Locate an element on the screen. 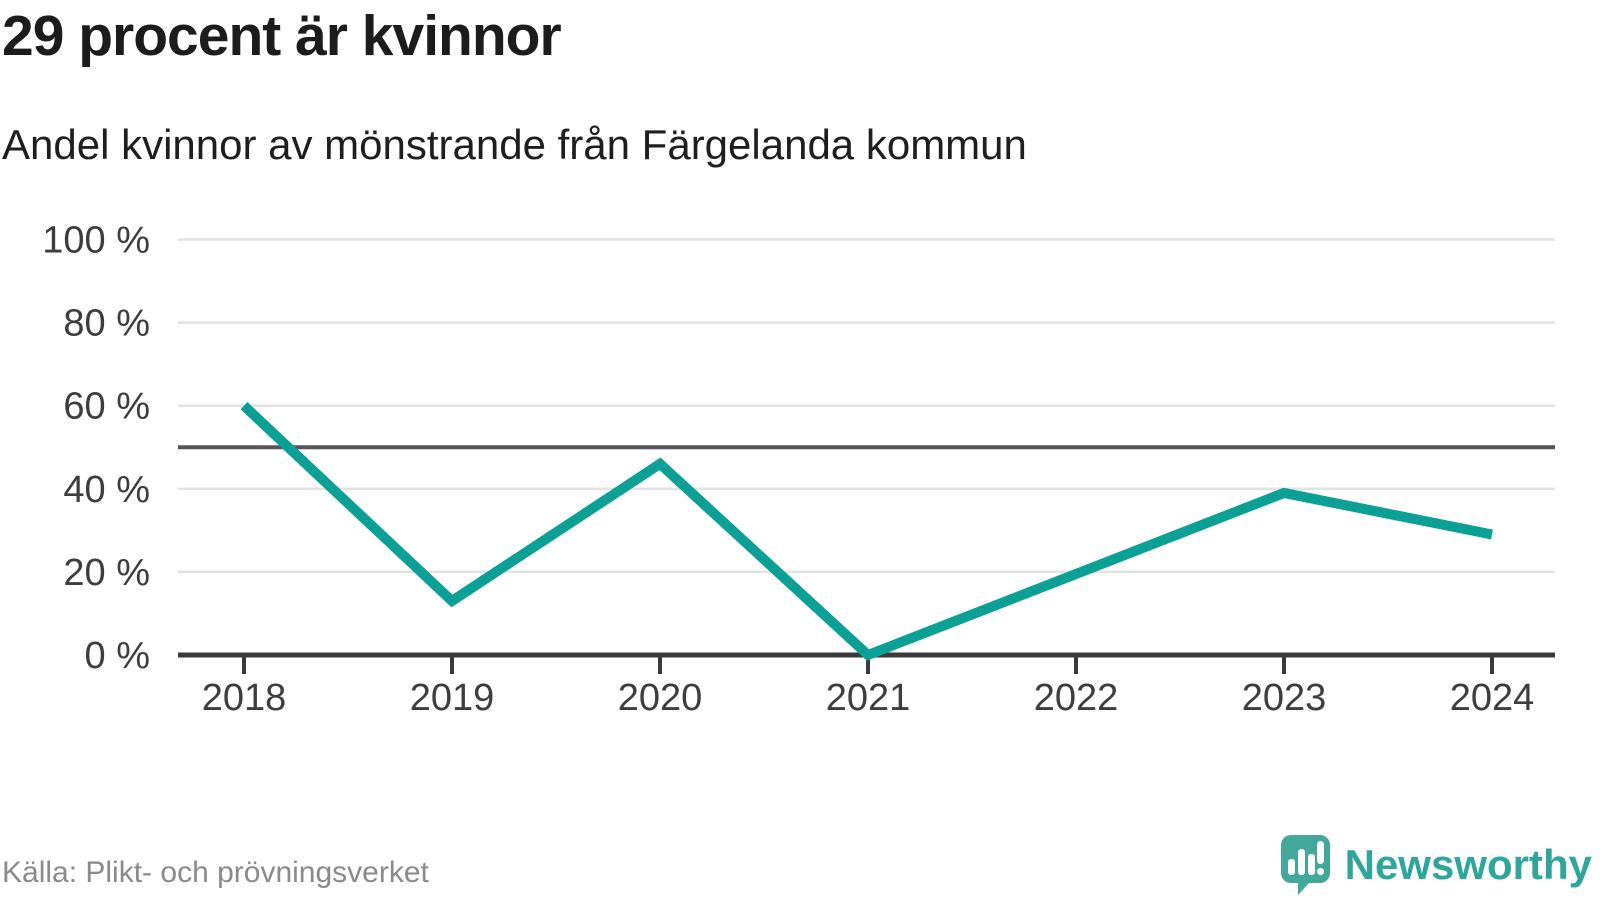 This screenshot has width=1600, height=900. brand-footer: Newsworthy is located at coordinates (1435, 865).